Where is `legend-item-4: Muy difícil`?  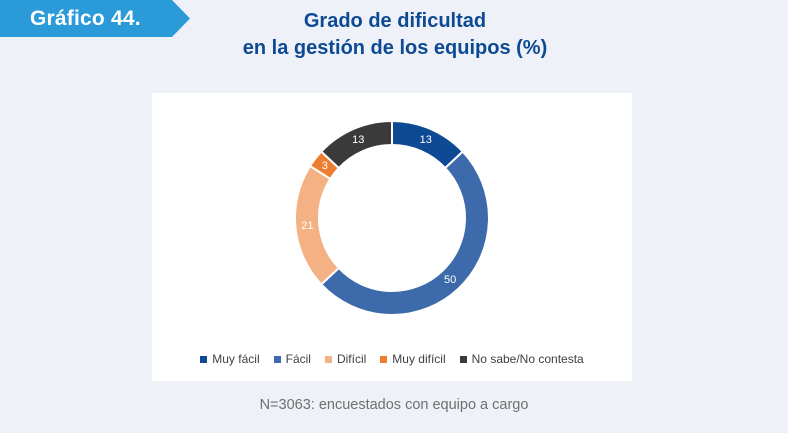 legend-item-4: Muy difícil is located at coordinates (413, 359).